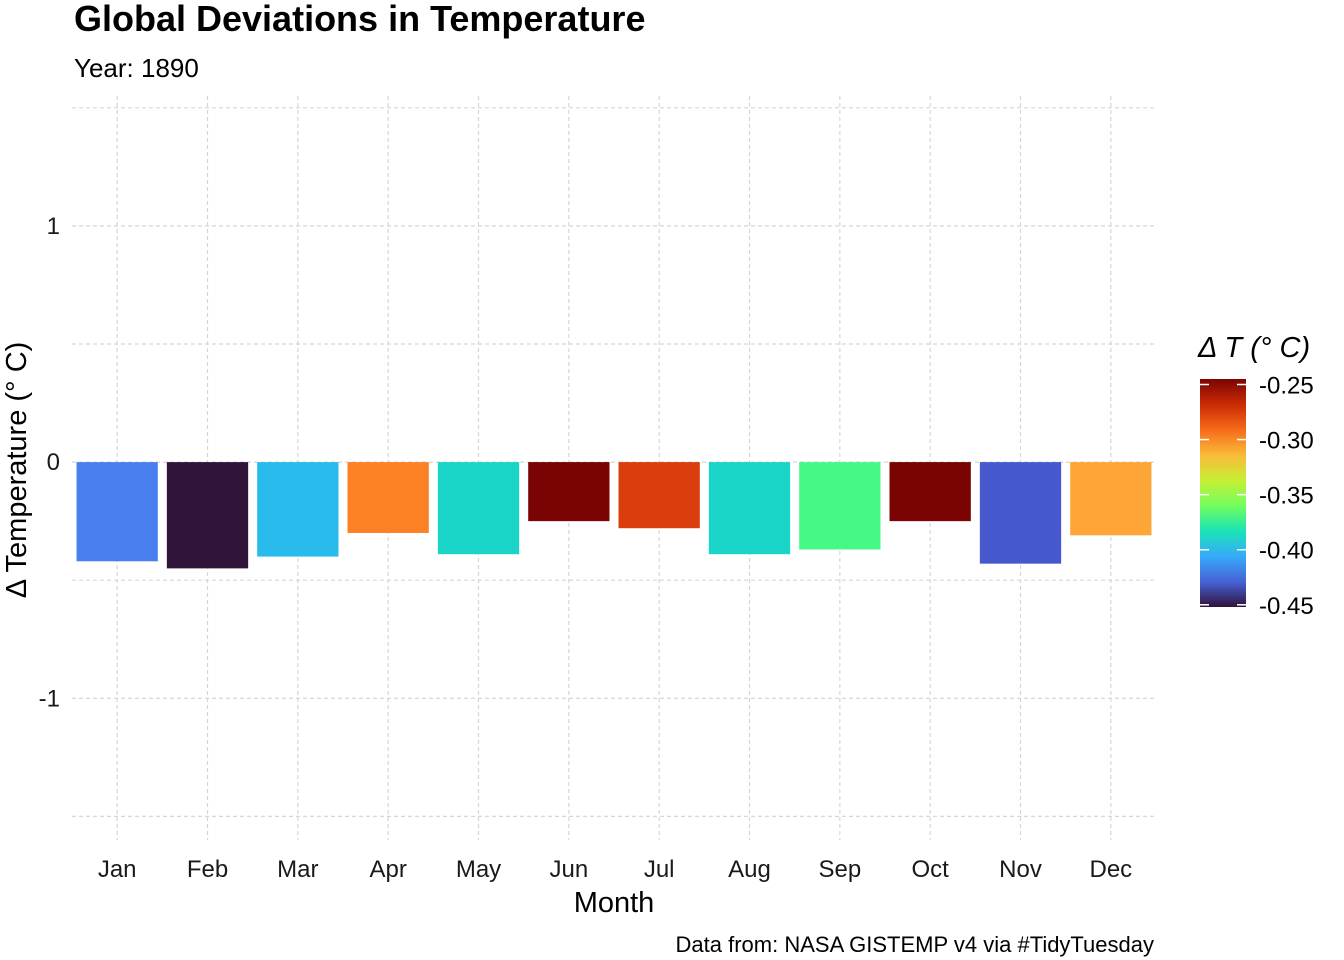  What do you see at coordinates (53, 462) in the screenshot?
I see `y-tick-label: 0` at bounding box center [53, 462].